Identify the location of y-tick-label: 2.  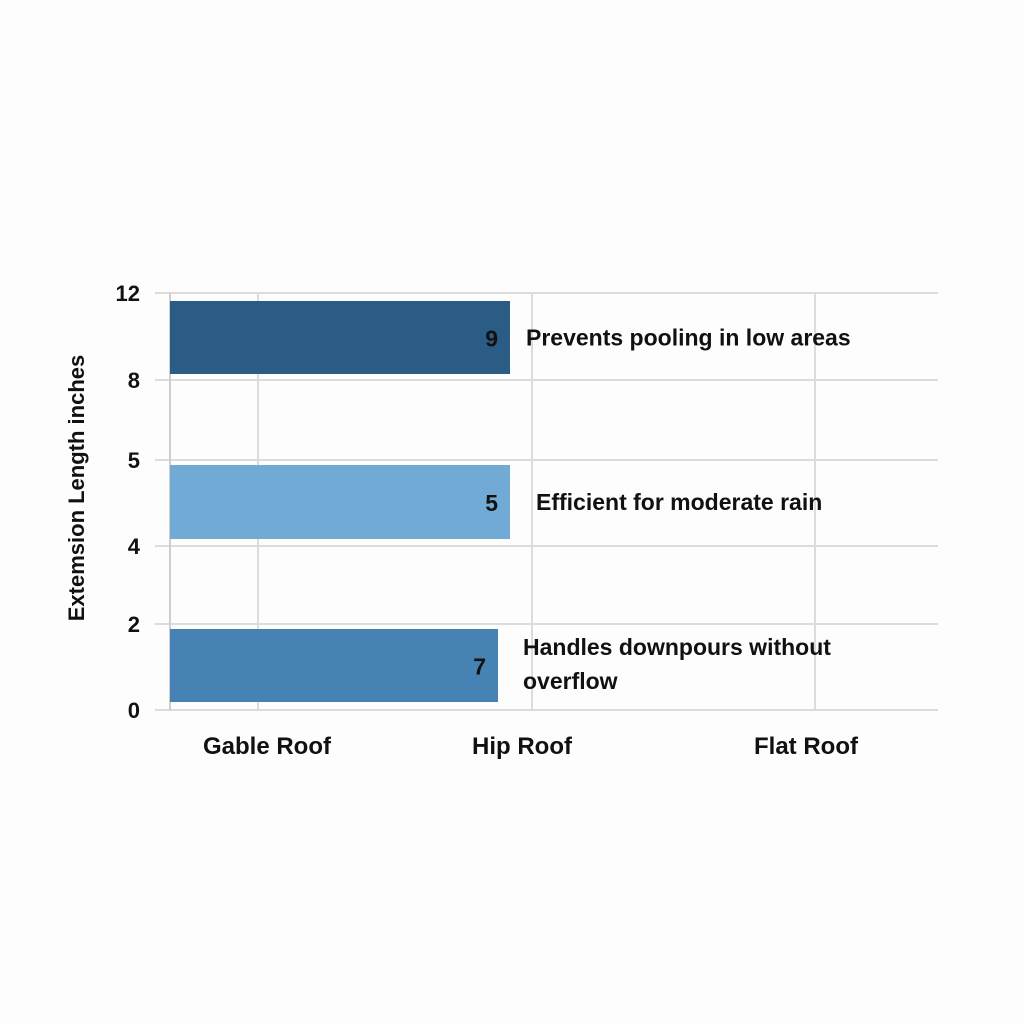
(134, 624).